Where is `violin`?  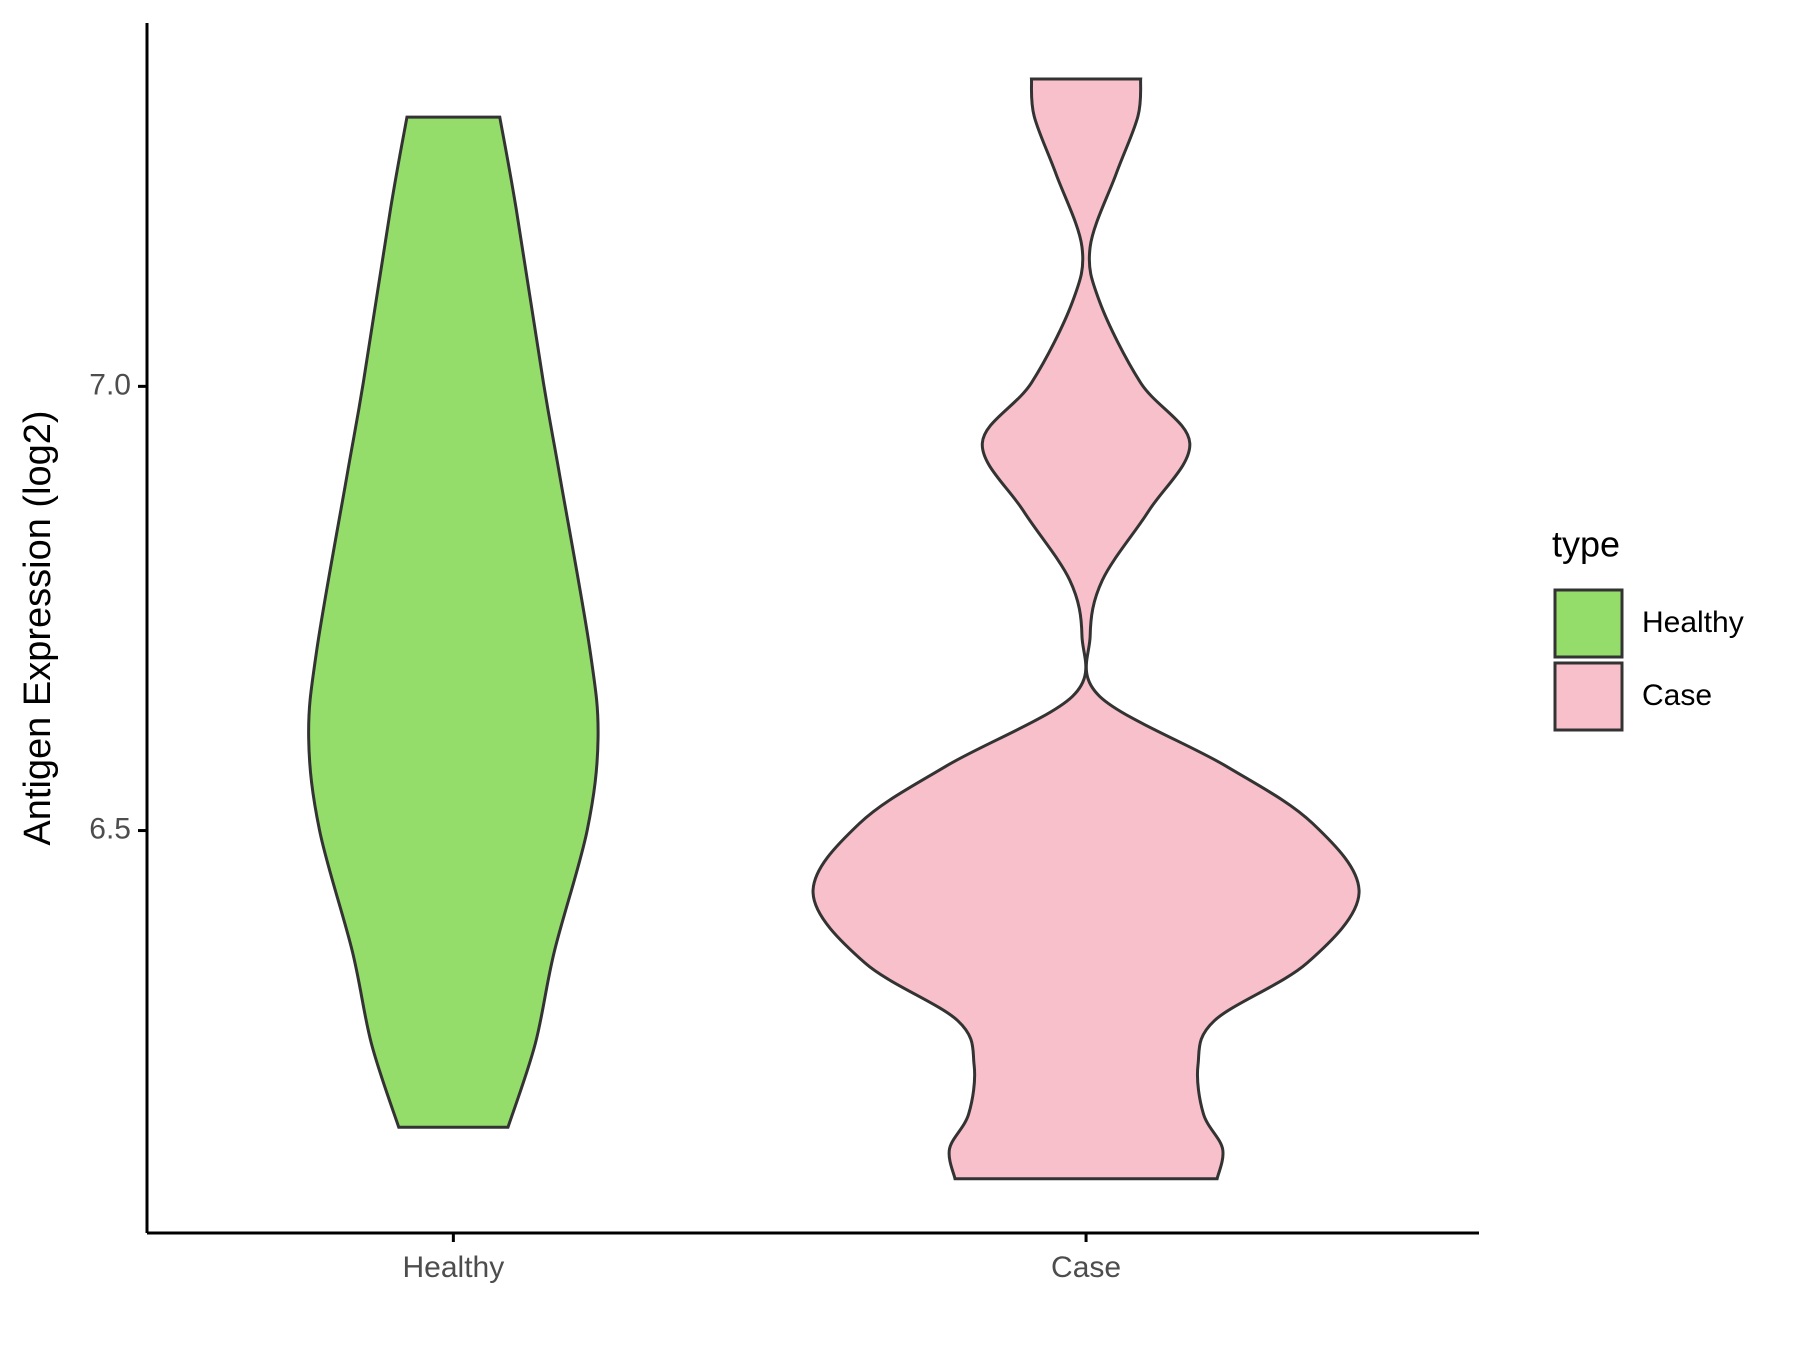
violin is located at coordinates (453, 622).